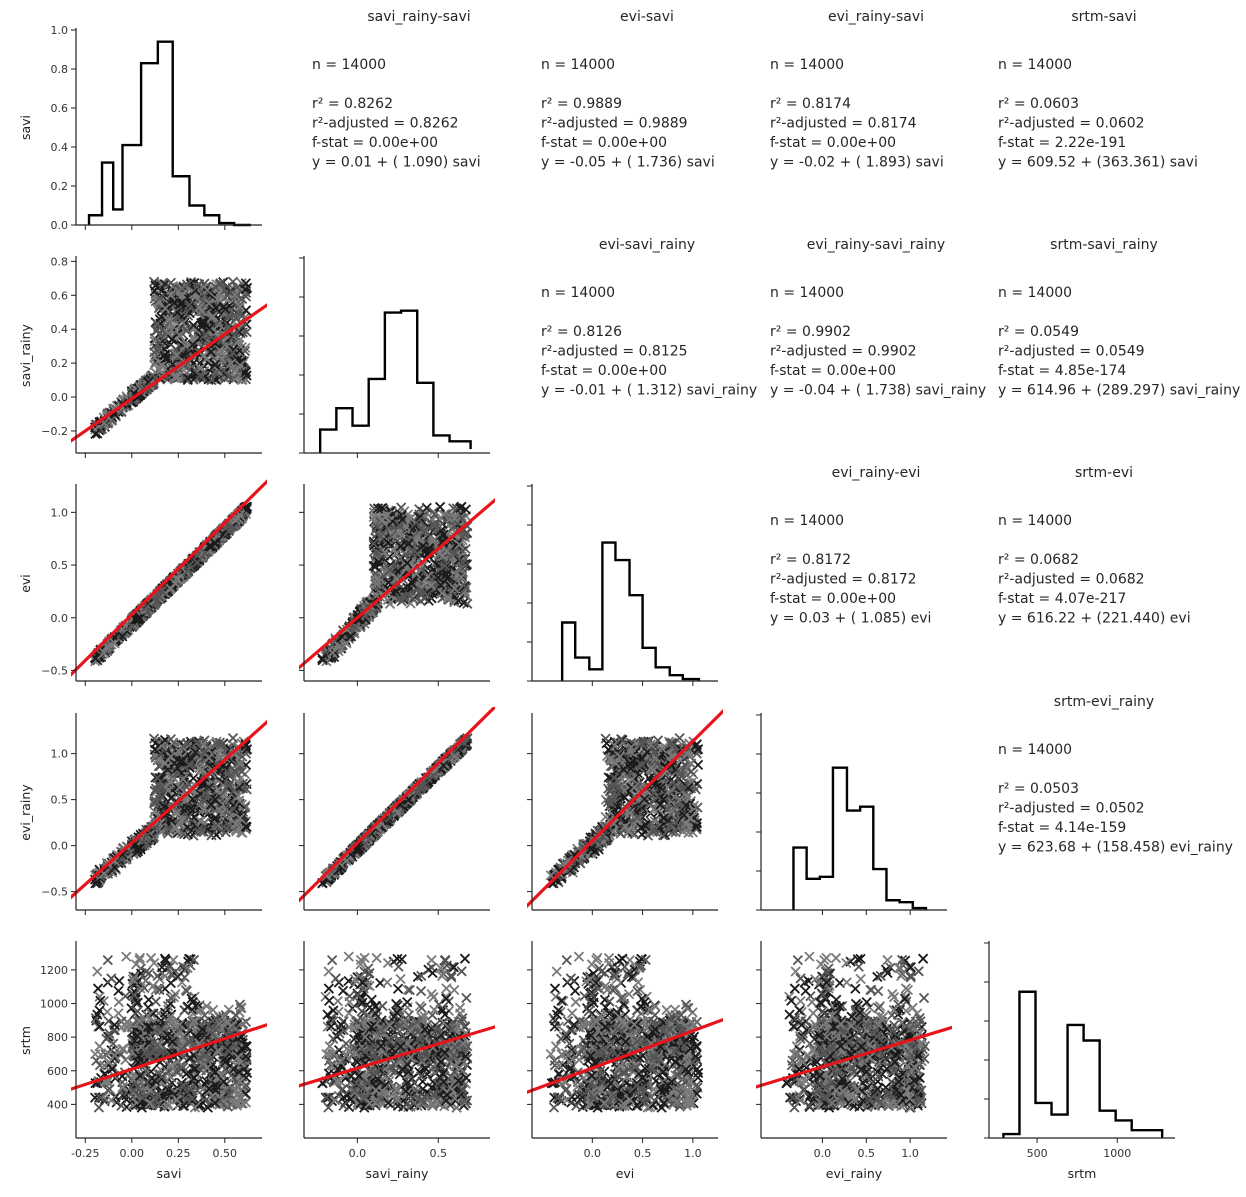 The image size is (1246, 1197). I want to click on stat-line: r²-adjusted = 0.0602, so click(1071, 124).